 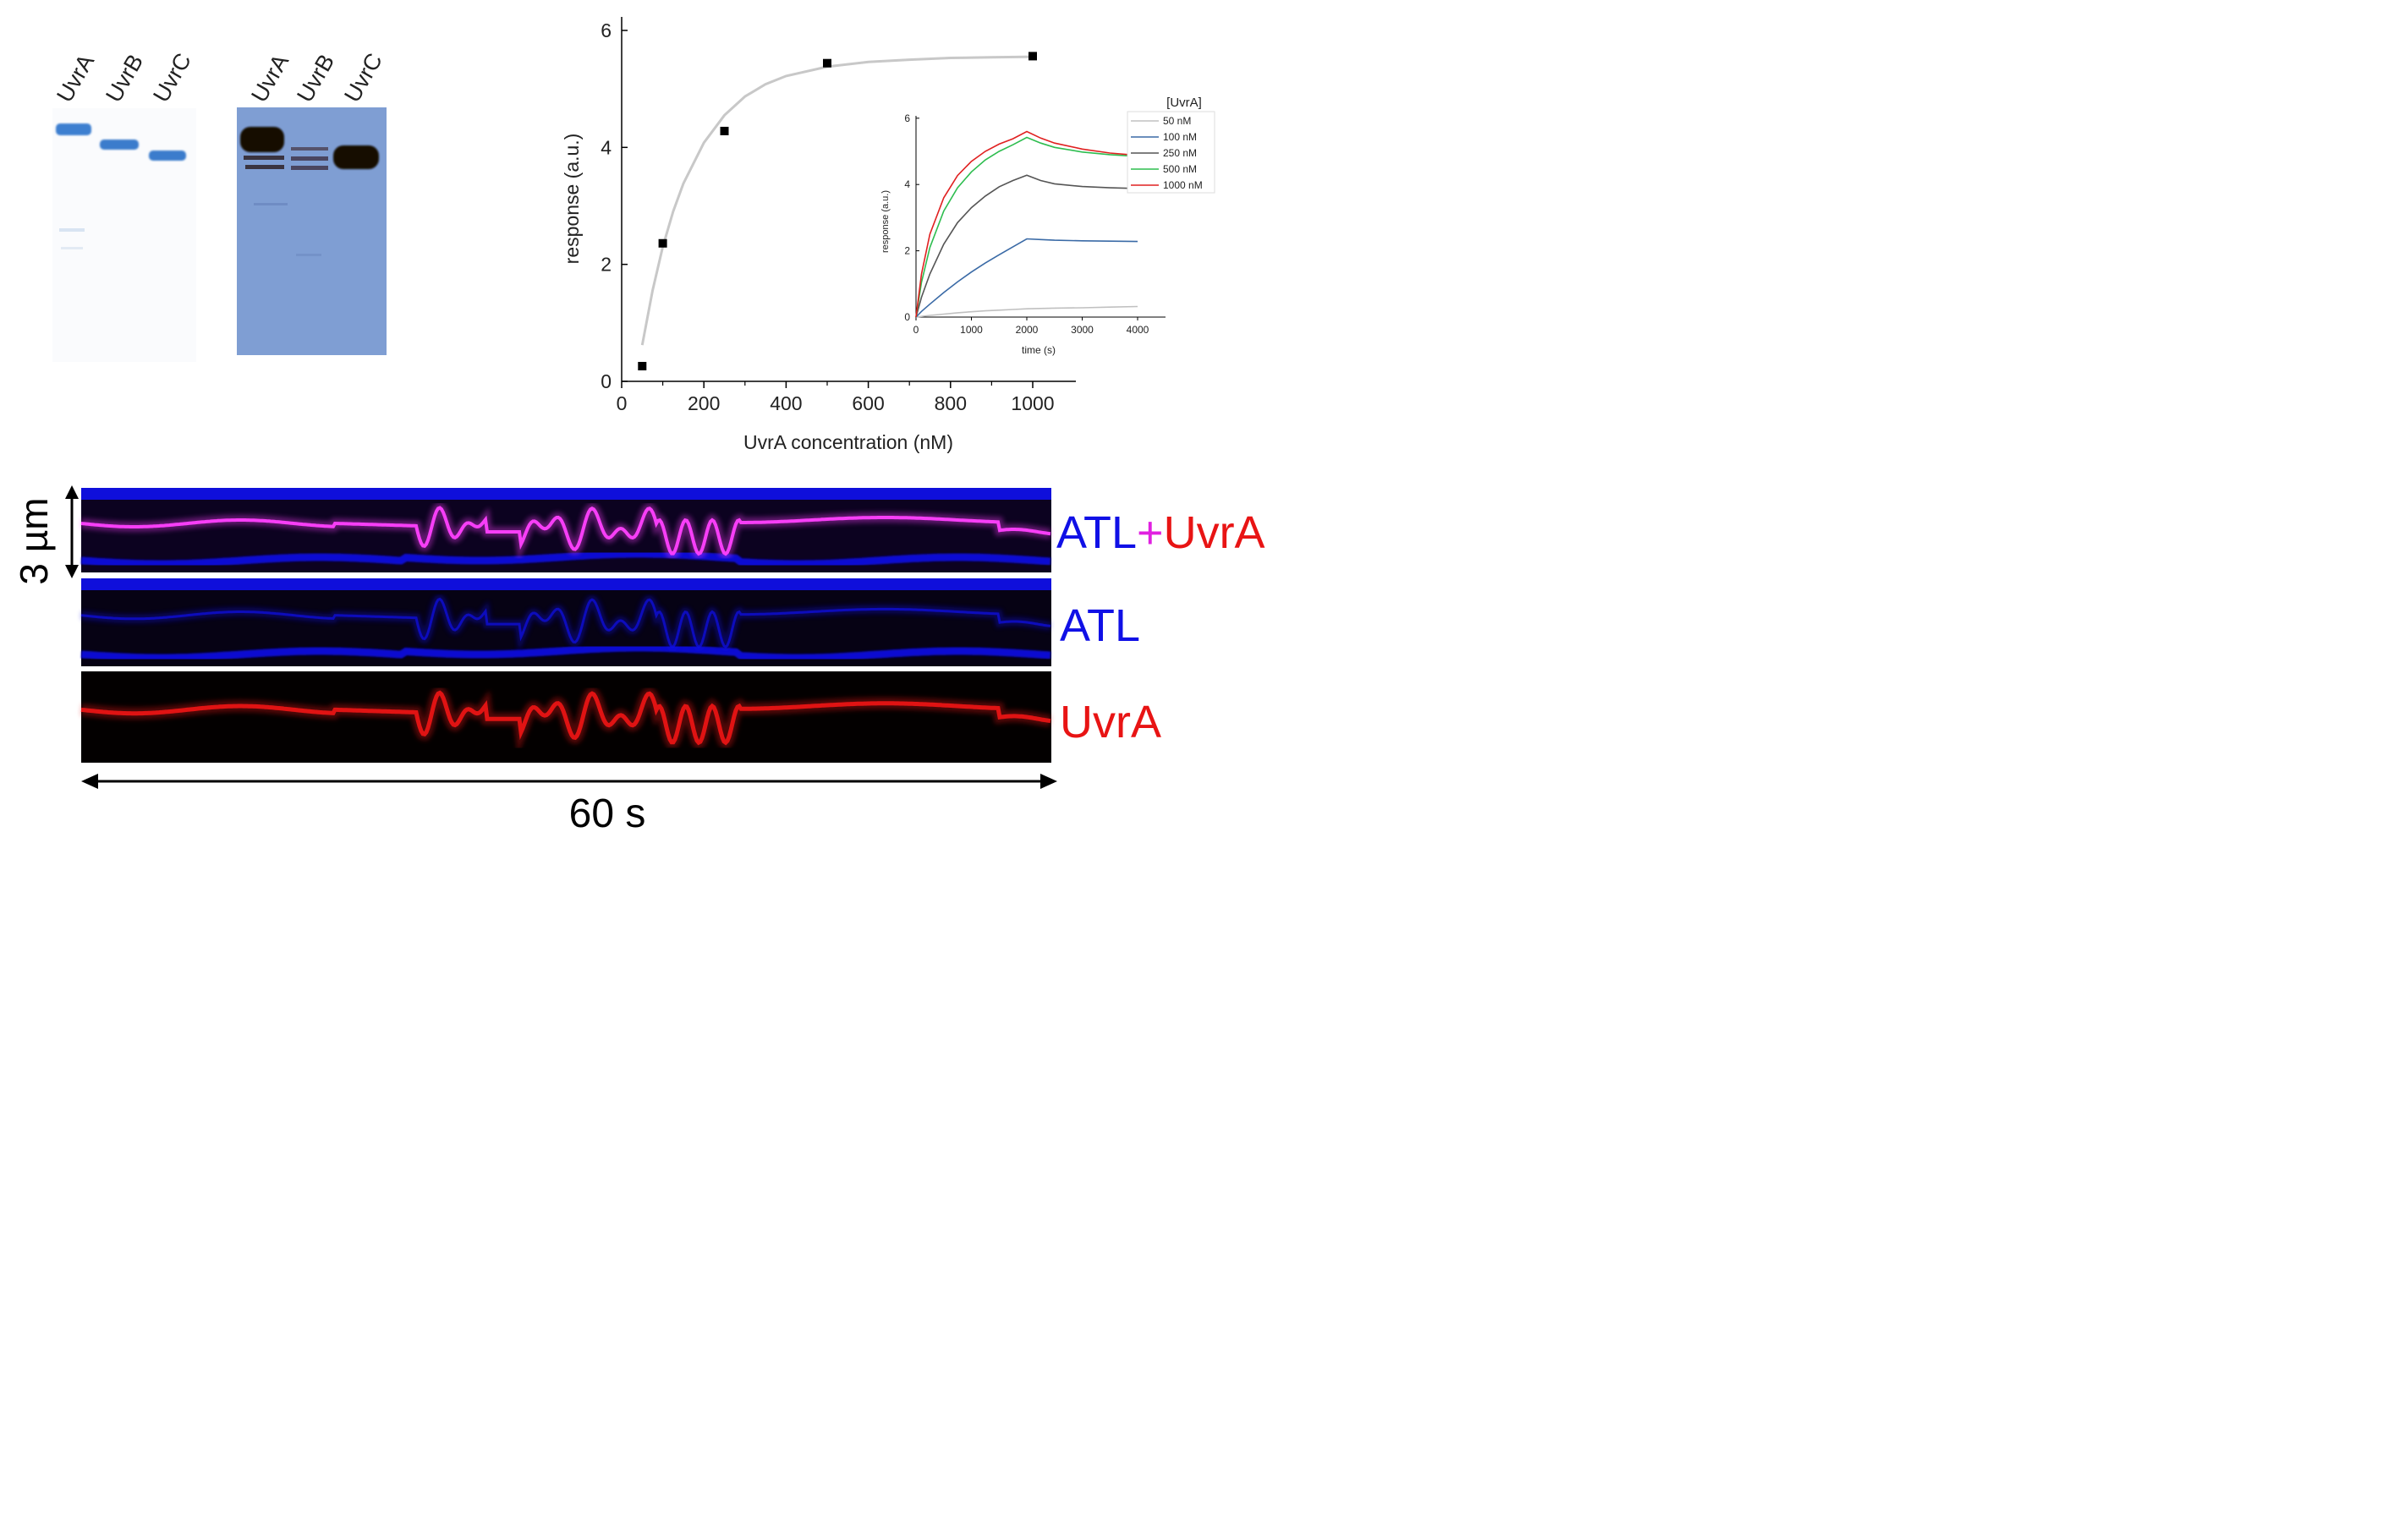 What do you see at coordinates (868, 403) in the screenshot?
I see `x-tick-label: 600` at bounding box center [868, 403].